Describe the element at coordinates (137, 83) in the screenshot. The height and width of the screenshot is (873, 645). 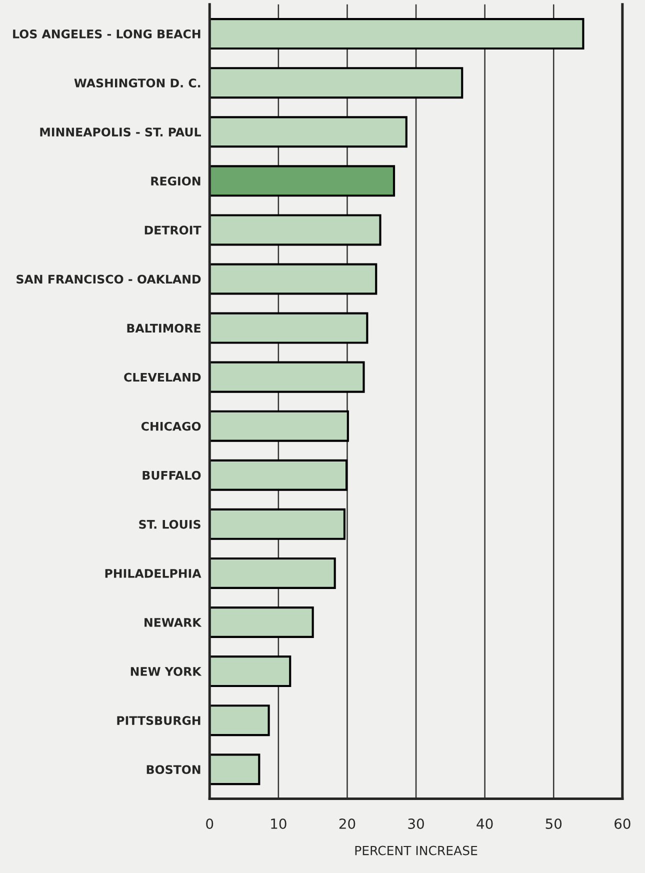
I see `y-tick-label: WASHINGTON D. C.` at that location.